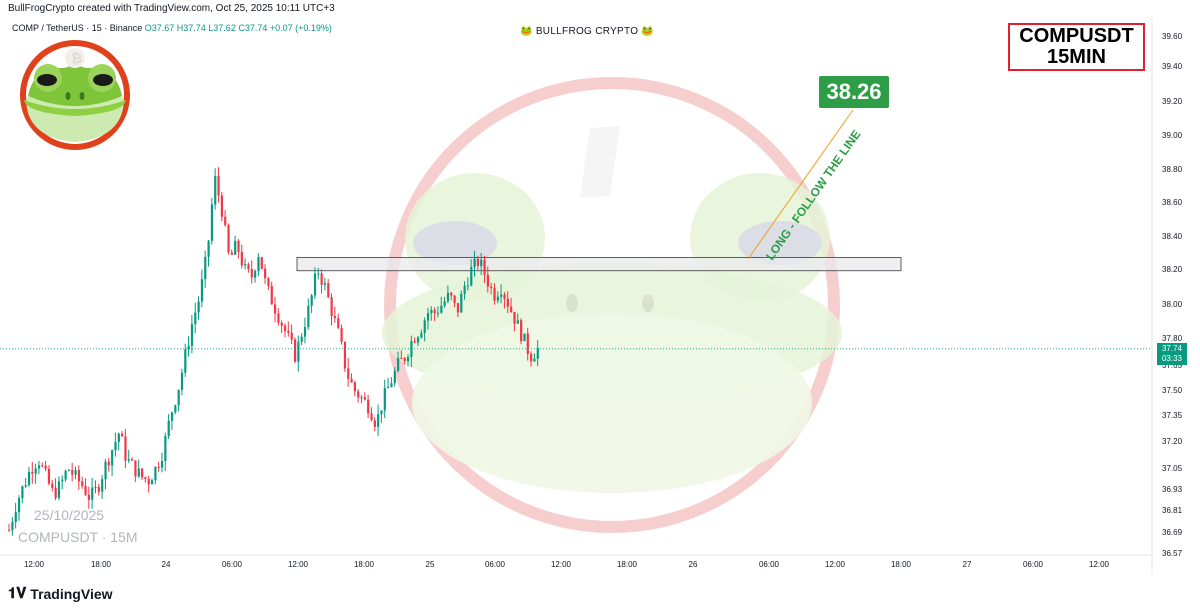 This screenshot has width=1200, height=614. What do you see at coordinates (1172, 101) in the screenshot?
I see `price-tick-label: 39.20` at bounding box center [1172, 101].